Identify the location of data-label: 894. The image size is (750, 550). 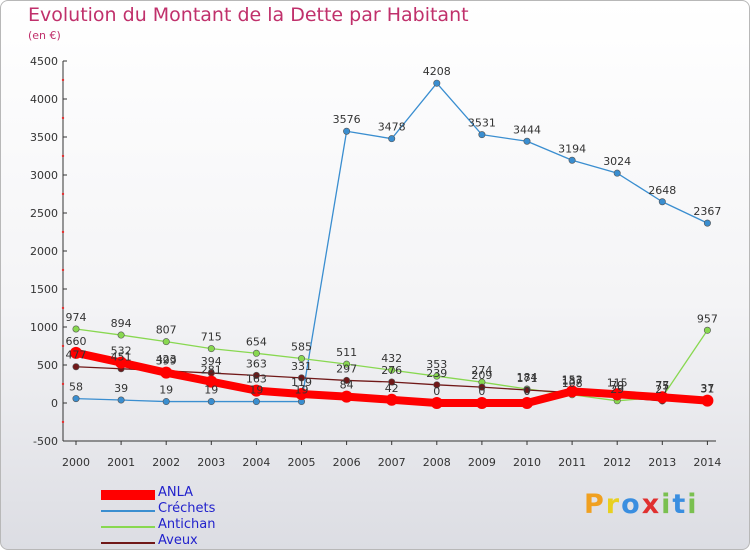
(121, 323).